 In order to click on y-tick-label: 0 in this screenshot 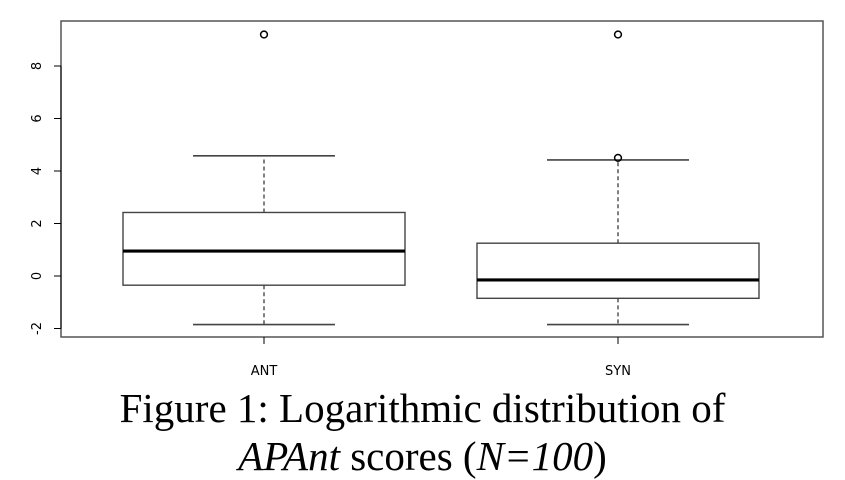, I will do `click(37, 276)`.